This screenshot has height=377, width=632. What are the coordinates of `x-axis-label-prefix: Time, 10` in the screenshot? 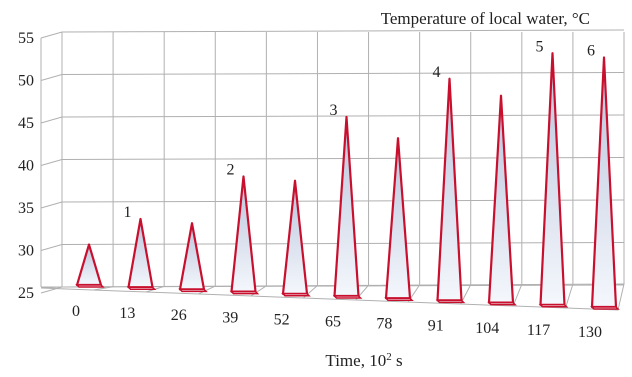 It's located at (355, 360).